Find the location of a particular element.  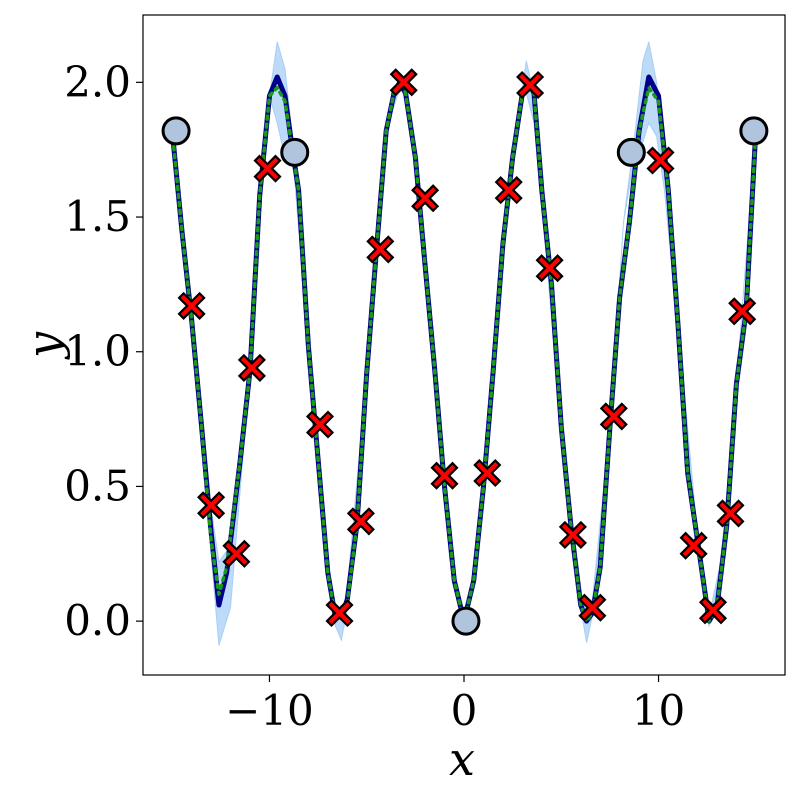

x-tick-label: 10 is located at coordinates (658, 710).